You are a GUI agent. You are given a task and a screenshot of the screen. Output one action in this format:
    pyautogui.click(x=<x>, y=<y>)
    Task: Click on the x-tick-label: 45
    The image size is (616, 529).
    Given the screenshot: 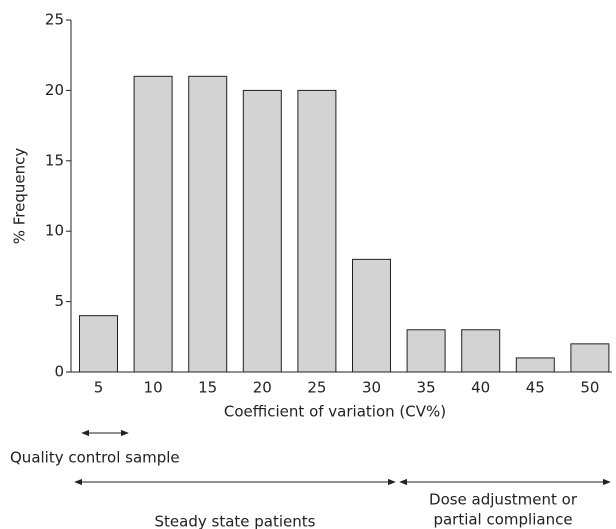 What is the action you would take?
    pyautogui.click(x=535, y=388)
    